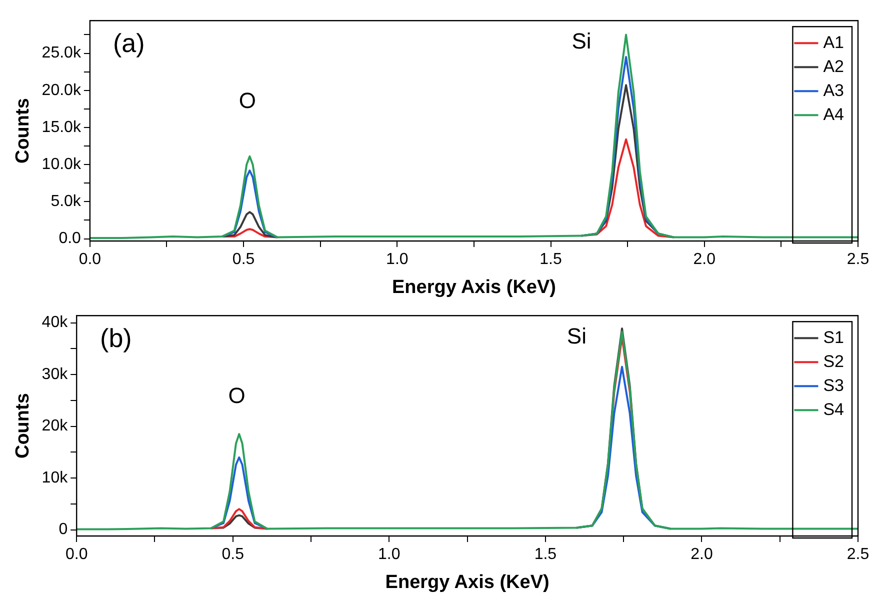 The image size is (882, 607). I want to click on annotation: (a), so click(128, 43).